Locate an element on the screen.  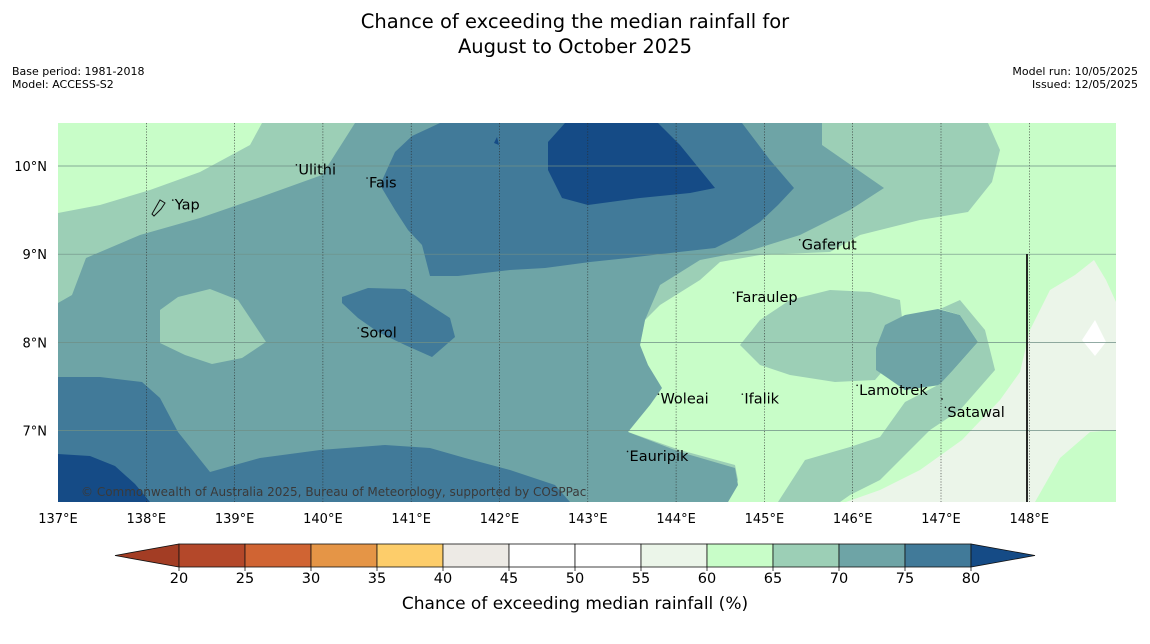
latitude-tick-label: 8°N is located at coordinates (35, 343).